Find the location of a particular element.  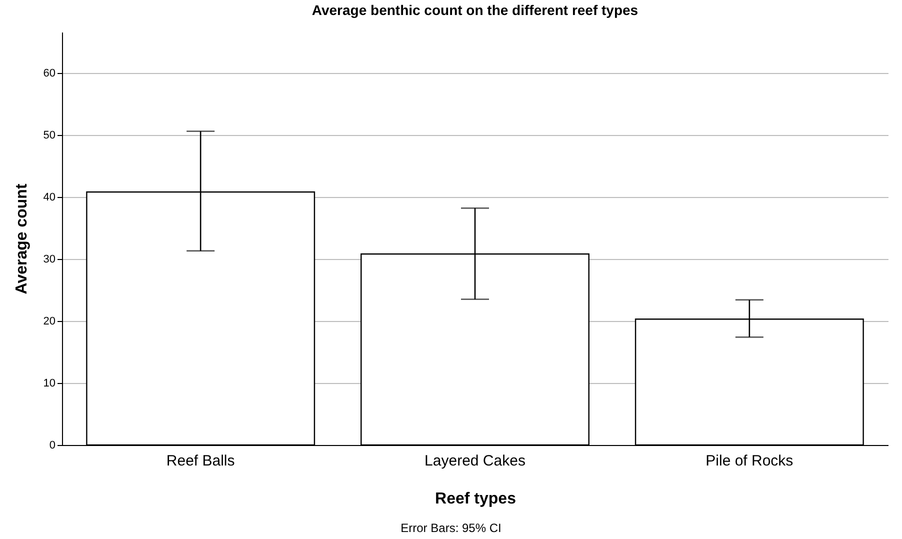

y-tick-label: 60 is located at coordinates (49, 73).